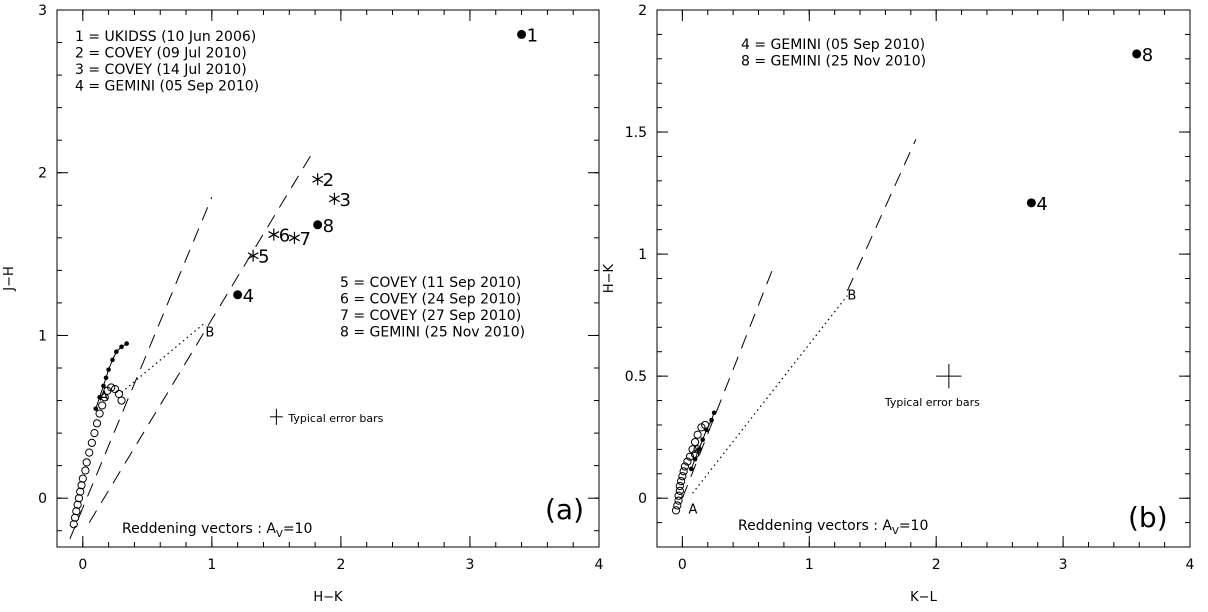 The width and height of the screenshot is (1208, 612). I want to click on legend-entry: 6 = COVEY (24 Sep 2010), so click(430, 300).